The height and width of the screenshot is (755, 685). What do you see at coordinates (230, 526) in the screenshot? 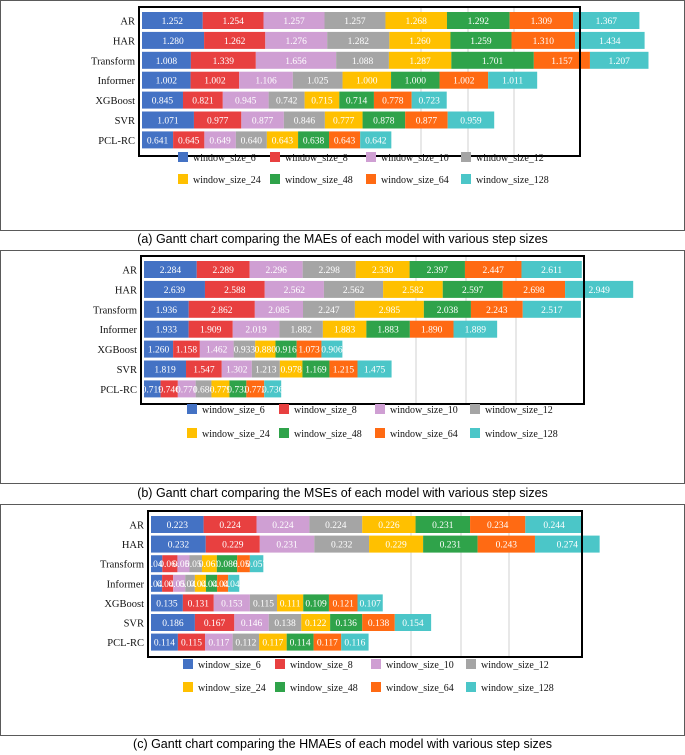
I see `bar-value-label: 0.224` at bounding box center [230, 526].